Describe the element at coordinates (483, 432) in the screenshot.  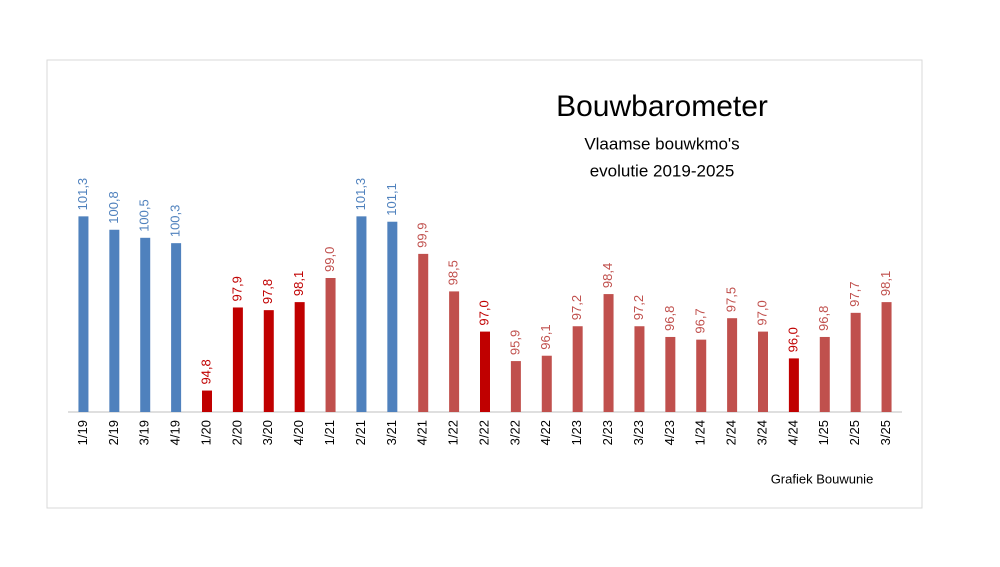
I see `x-tick-label: 2/22` at that location.